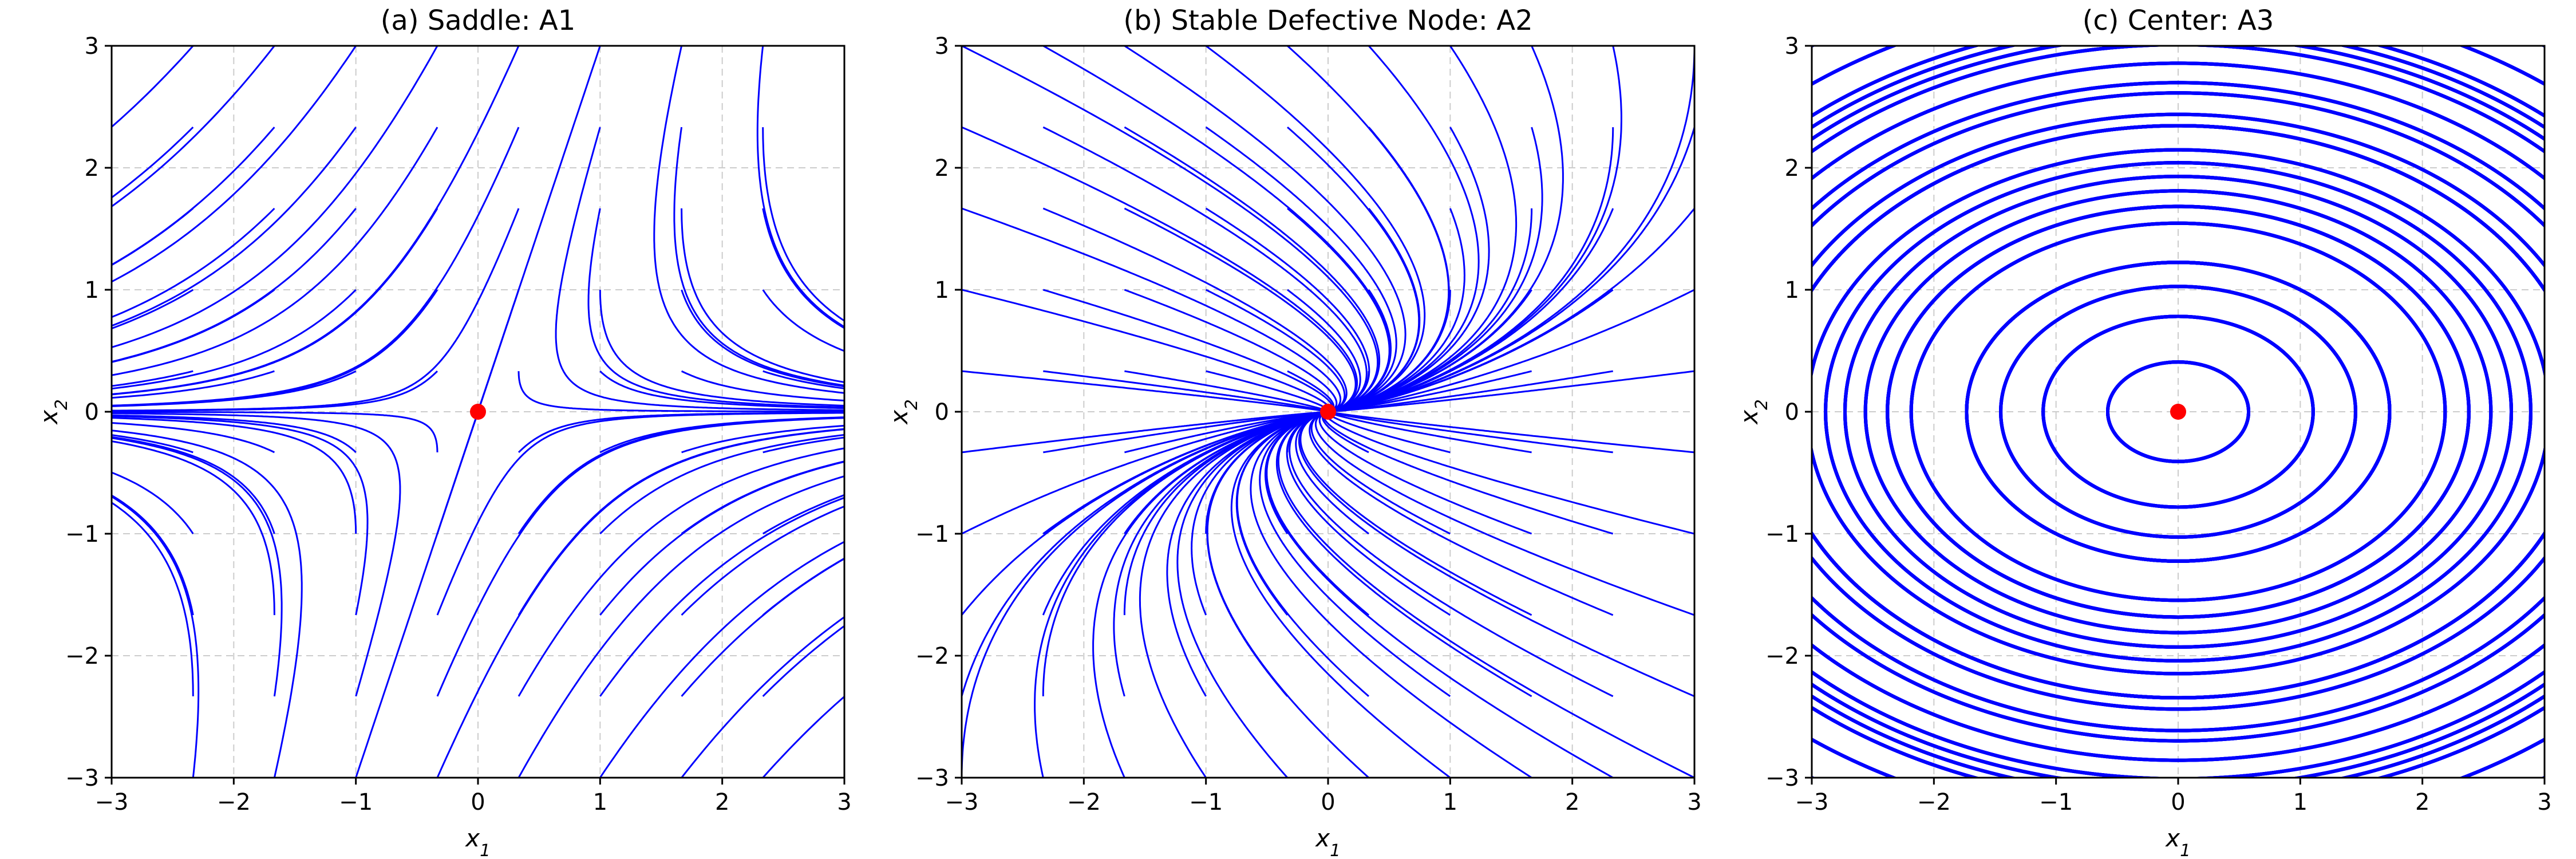 The height and width of the screenshot is (859, 2576). What do you see at coordinates (478, 21) in the screenshot?
I see `panel-title: (a) Saddle: A1` at bounding box center [478, 21].